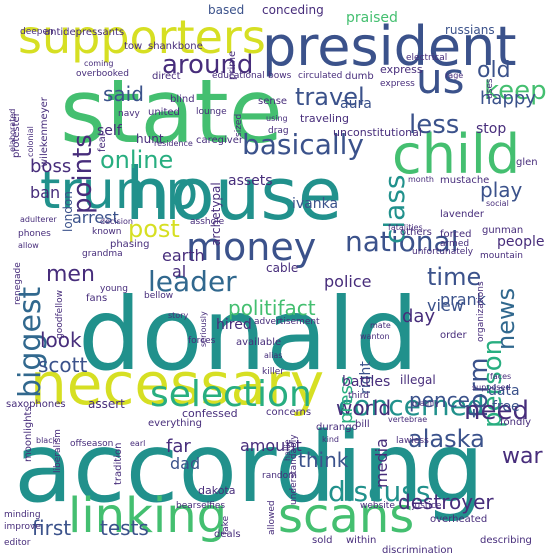  Describe the element at coordinates (119, 191) in the screenshot. I see `word: trump` at that location.